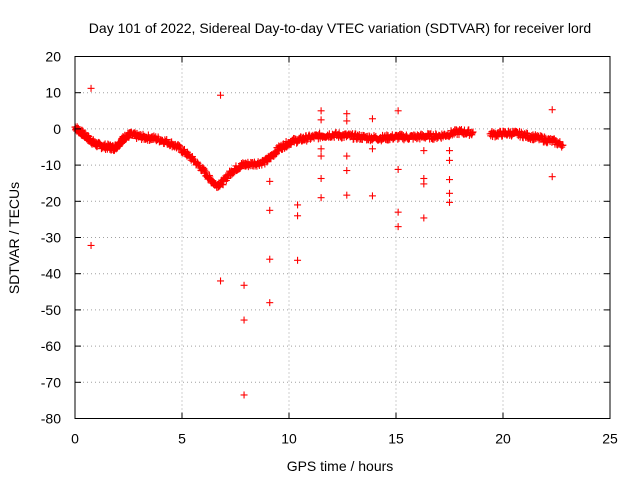 Image resolution: width=640 pixels, height=480 pixels. Describe the element at coordinates (57, 129) in the screenshot. I see `y-tick-label: 0` at that location.